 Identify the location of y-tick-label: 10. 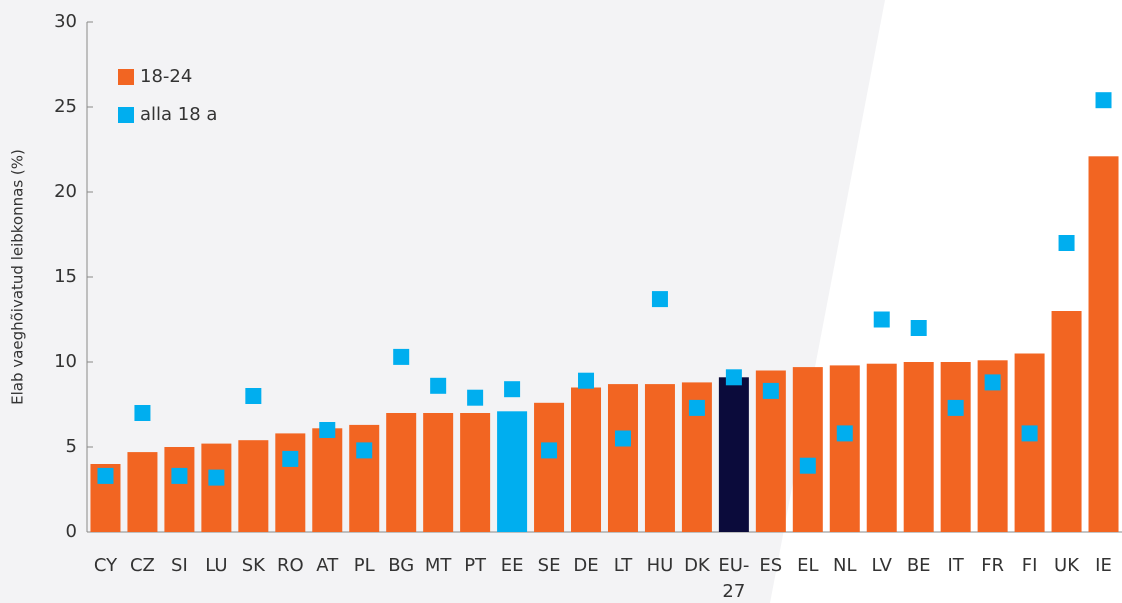
(65, 361).